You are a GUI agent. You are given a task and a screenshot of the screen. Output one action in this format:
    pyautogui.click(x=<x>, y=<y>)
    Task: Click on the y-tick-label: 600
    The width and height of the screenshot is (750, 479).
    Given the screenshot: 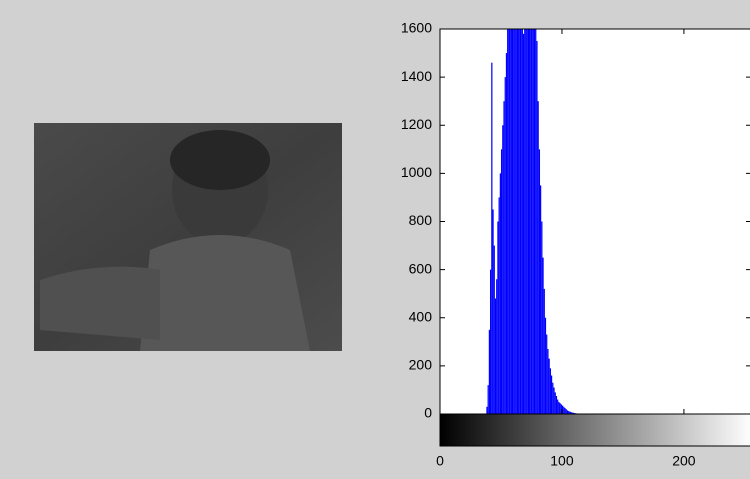 What is the action you would take?
    pyautogui.click(x=421, y=268)
    